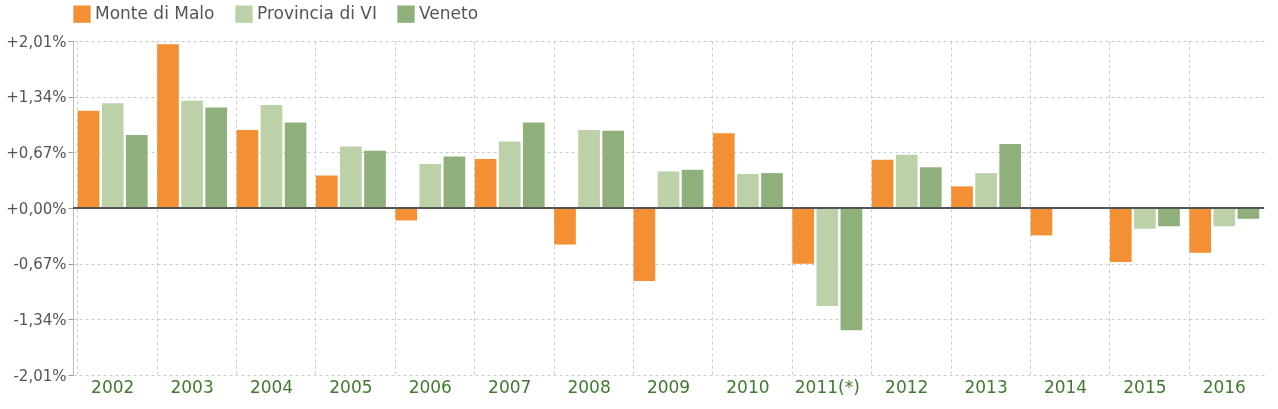  Describe the element at coordinates (1224, 386) in the screenshot. I see `x-tick-label: 2016` at that location.